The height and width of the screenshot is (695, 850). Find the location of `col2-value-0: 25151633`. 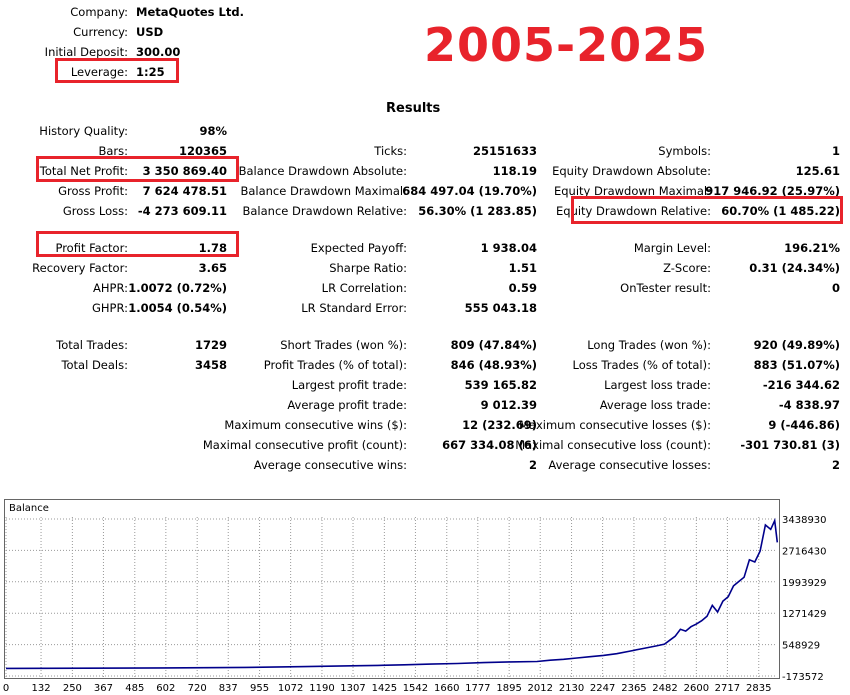

col2-value-0: 25151633 is located at coordinates (504, 151).